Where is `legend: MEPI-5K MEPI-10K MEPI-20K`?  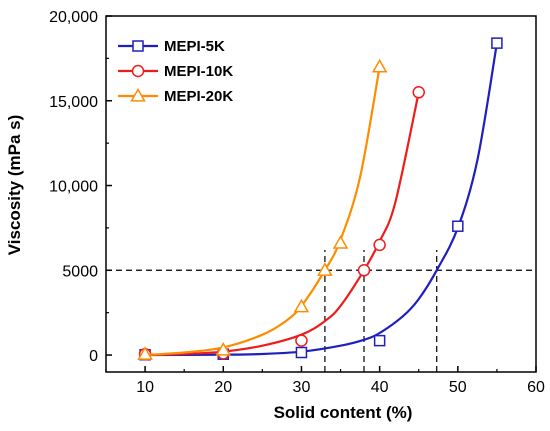
legend: MEPI-5K MEPI-10K MEPI-20K is located at coordinates (175, 71).